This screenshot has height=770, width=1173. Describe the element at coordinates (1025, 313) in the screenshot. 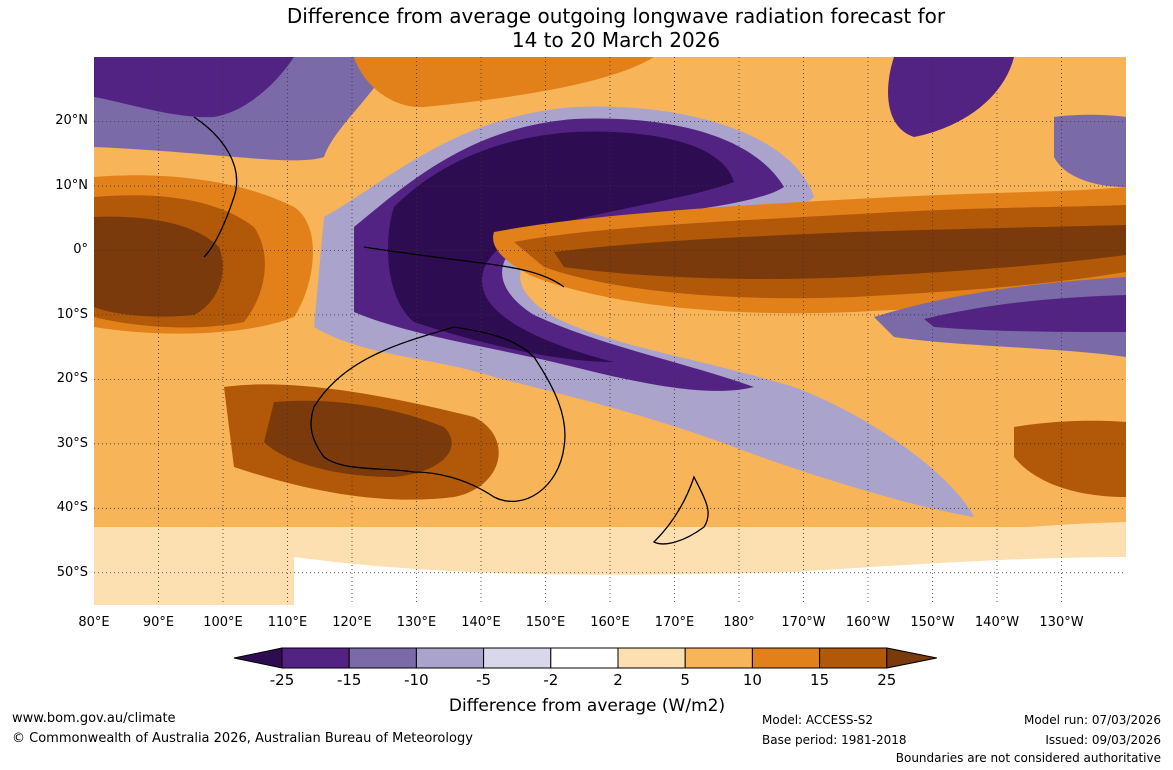

I see `spcz-strong-negative` at that location.